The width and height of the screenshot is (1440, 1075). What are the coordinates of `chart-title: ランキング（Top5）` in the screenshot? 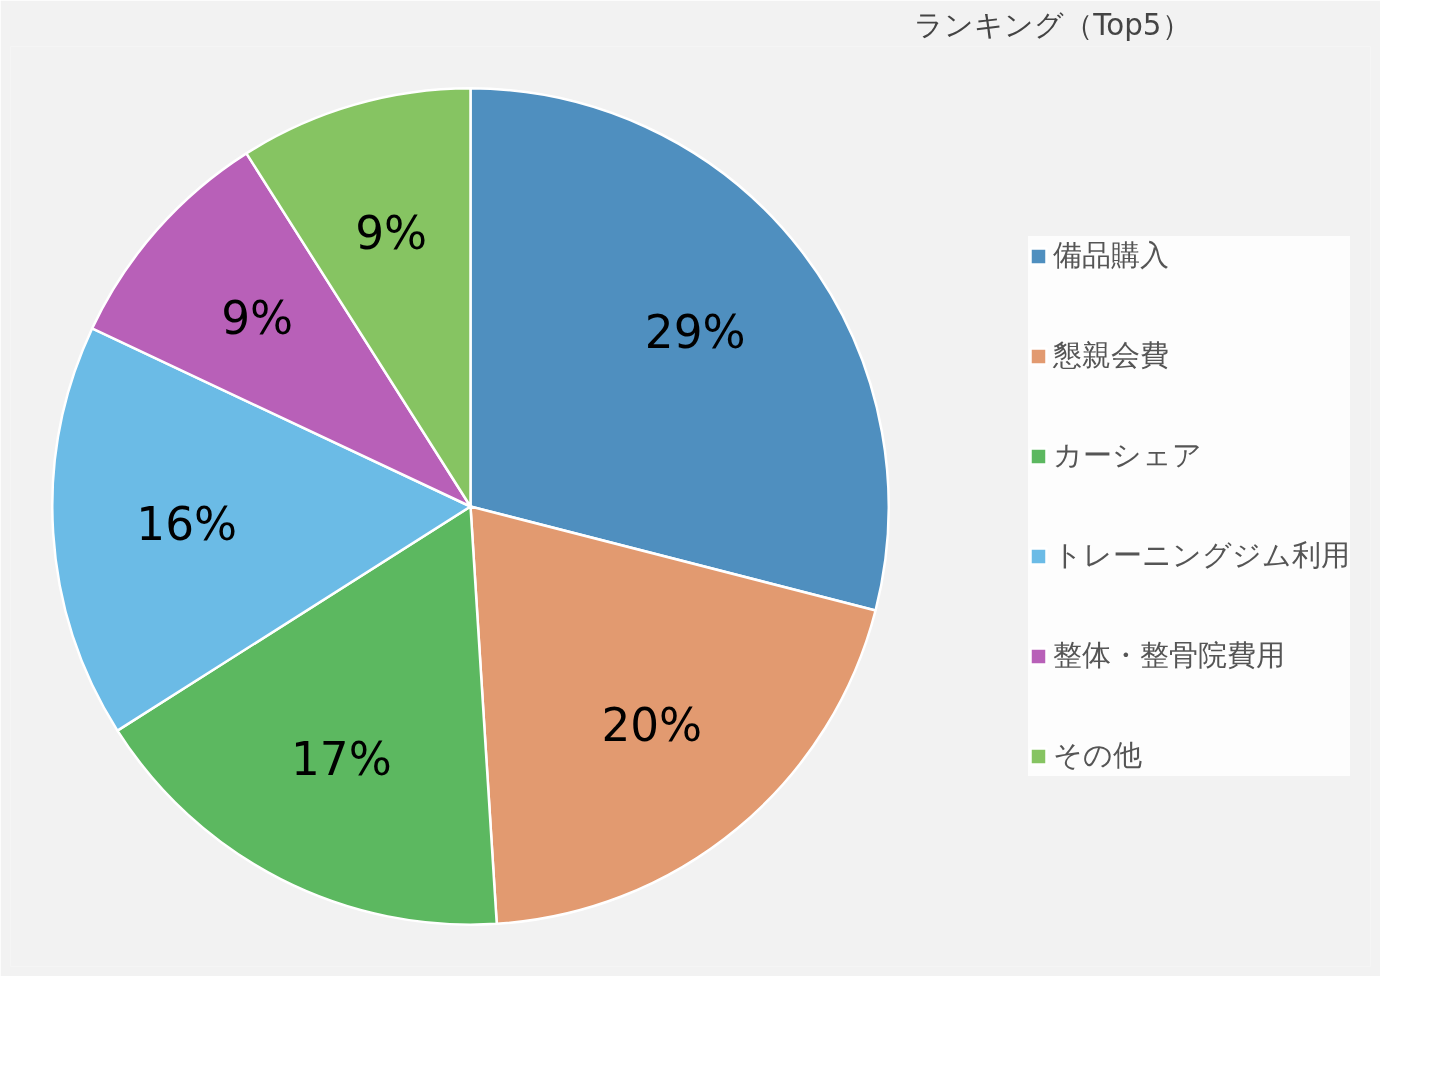 It's located at (1052, 24).